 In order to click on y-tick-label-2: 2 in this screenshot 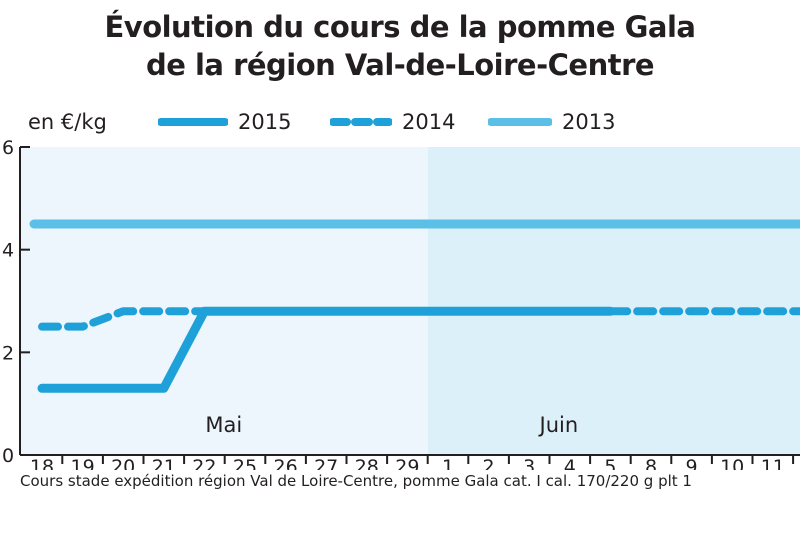, I will do `click(8, 353)`.